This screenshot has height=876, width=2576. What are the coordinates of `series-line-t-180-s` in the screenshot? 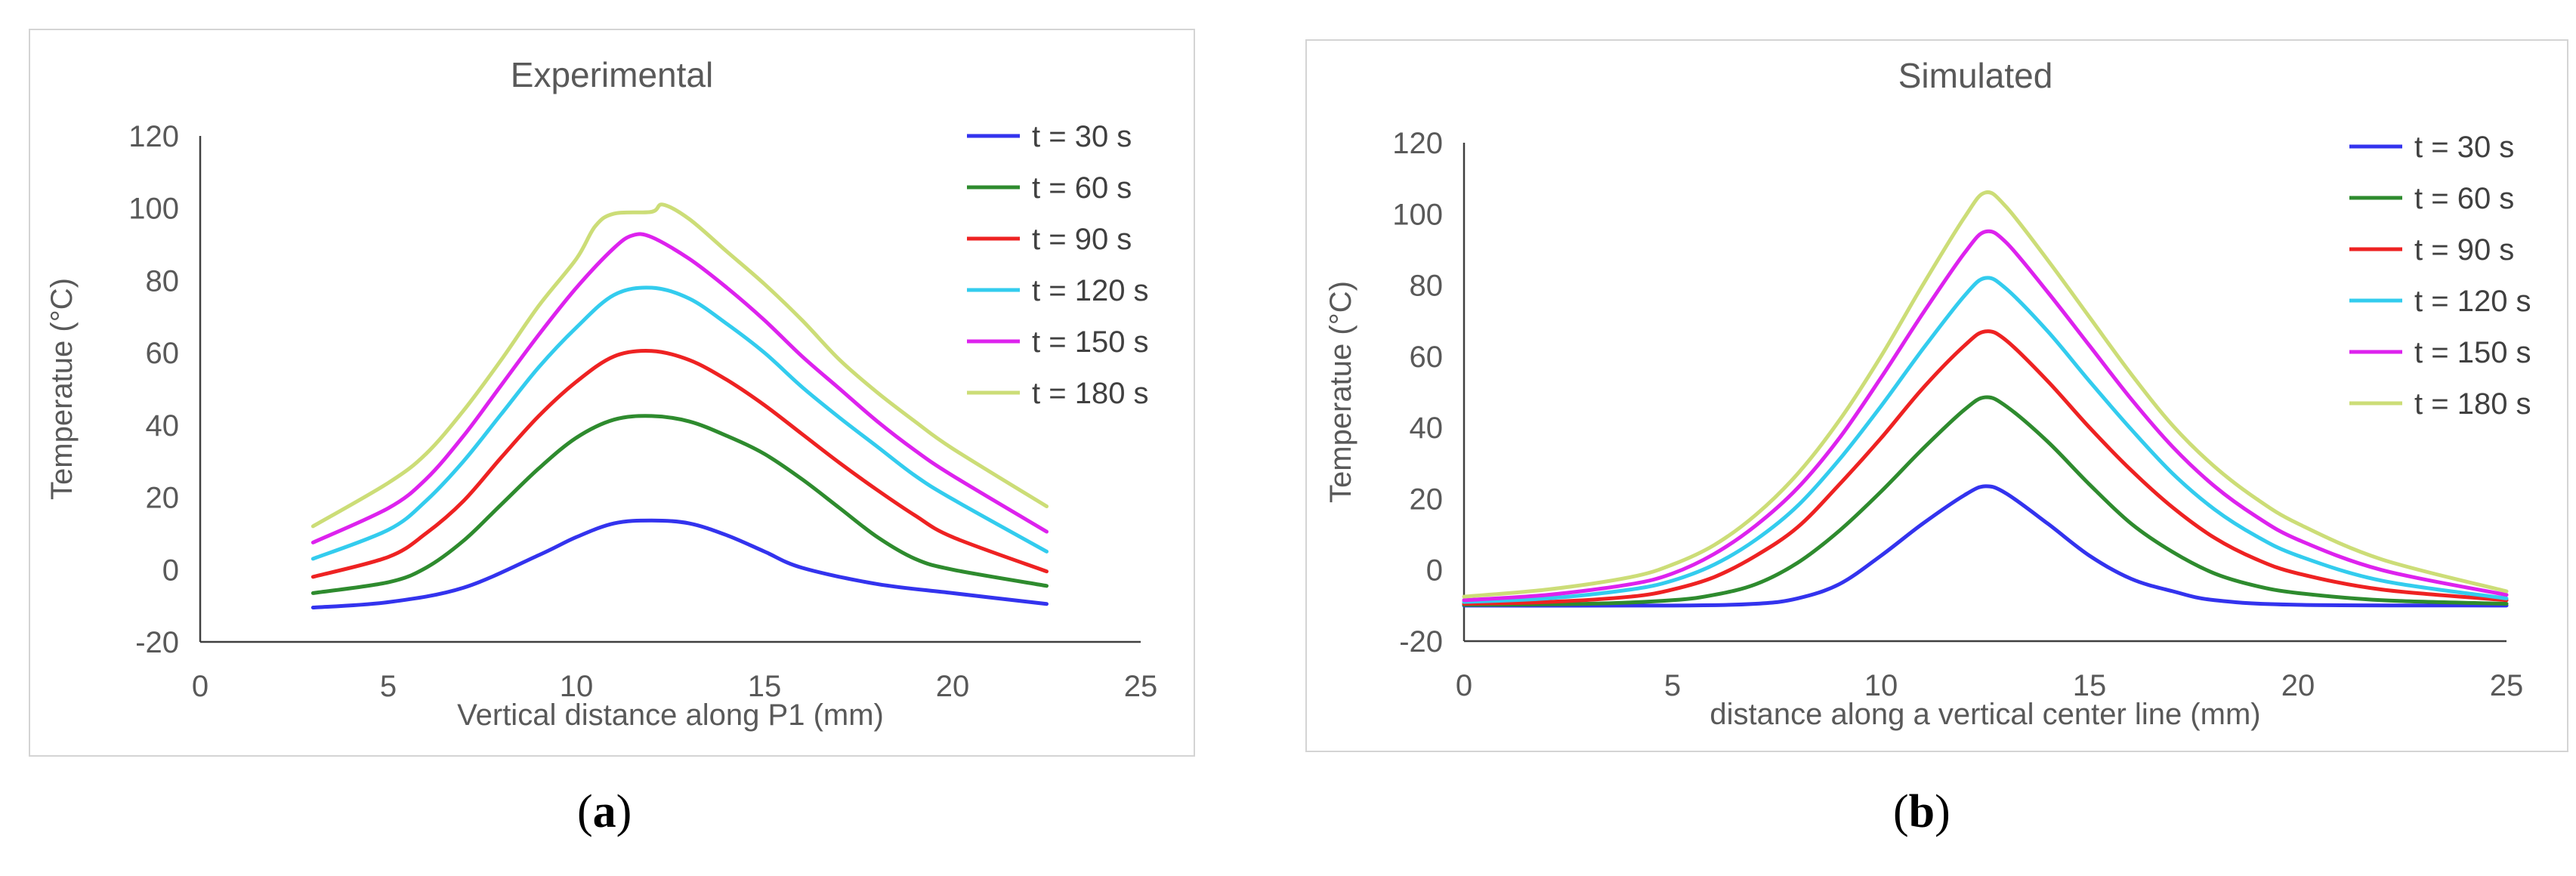 It's located at (679, 365).